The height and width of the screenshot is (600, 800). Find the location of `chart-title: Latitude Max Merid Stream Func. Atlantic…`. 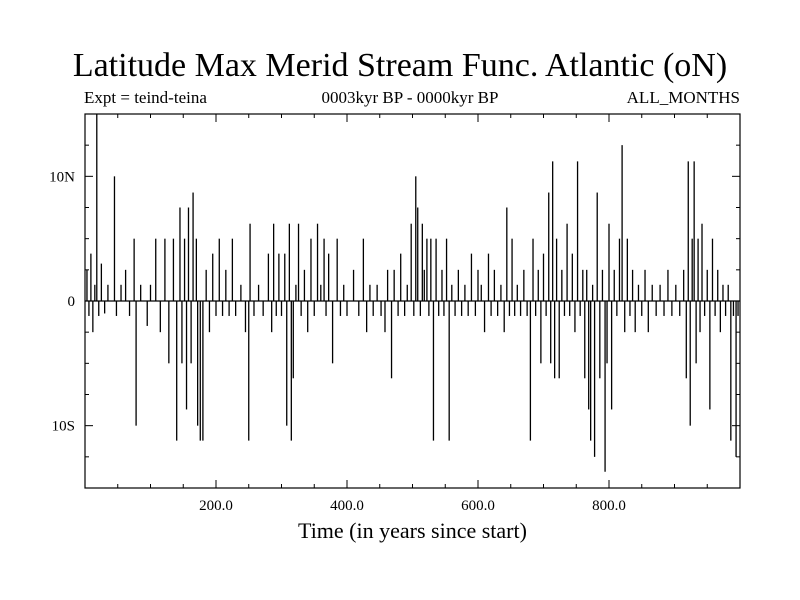

chart-title: Latitude Max Merid Stream Func. Atlantic… is located at coordinates (400, 65).